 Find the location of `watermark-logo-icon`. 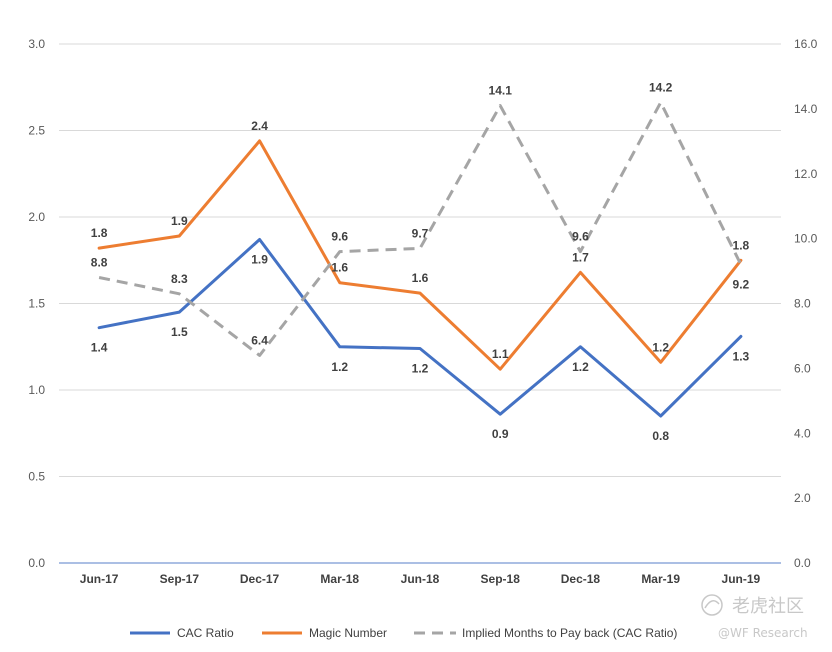

watermark-logo-icon is located at coordinates (712, 605).